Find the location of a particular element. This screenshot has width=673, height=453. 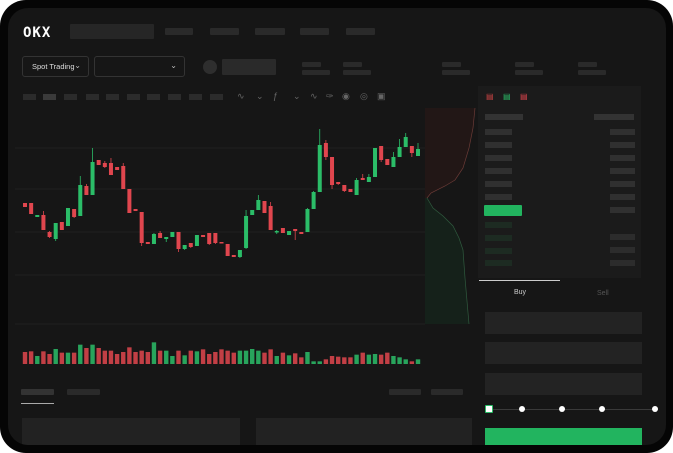

expand-icon: ▣ is located at coordinates (381, 96).